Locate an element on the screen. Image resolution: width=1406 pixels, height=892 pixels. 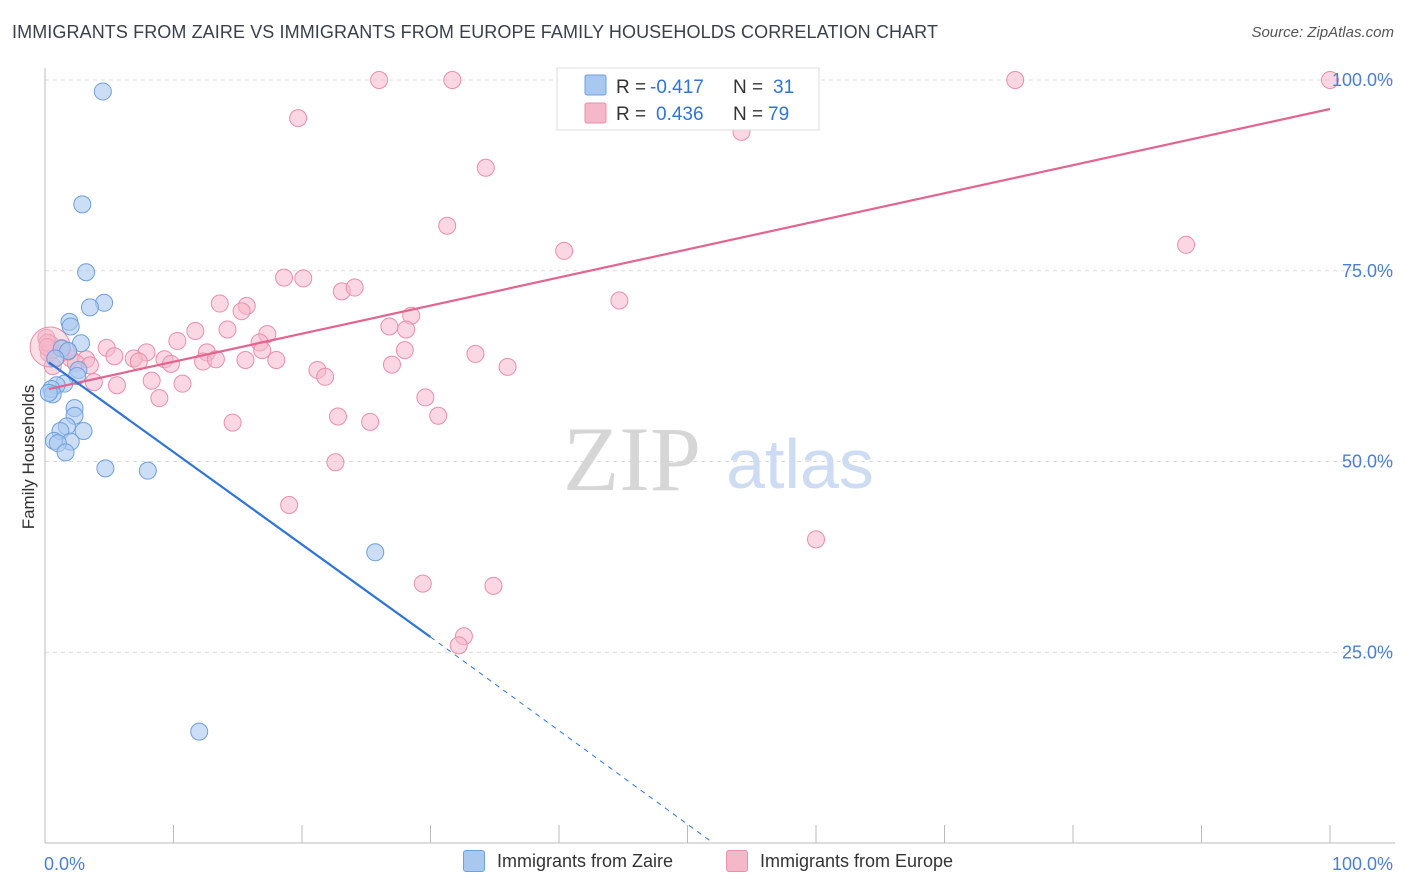
x-tick-label-right: 100.0% is located at coordinates (1362, 864).